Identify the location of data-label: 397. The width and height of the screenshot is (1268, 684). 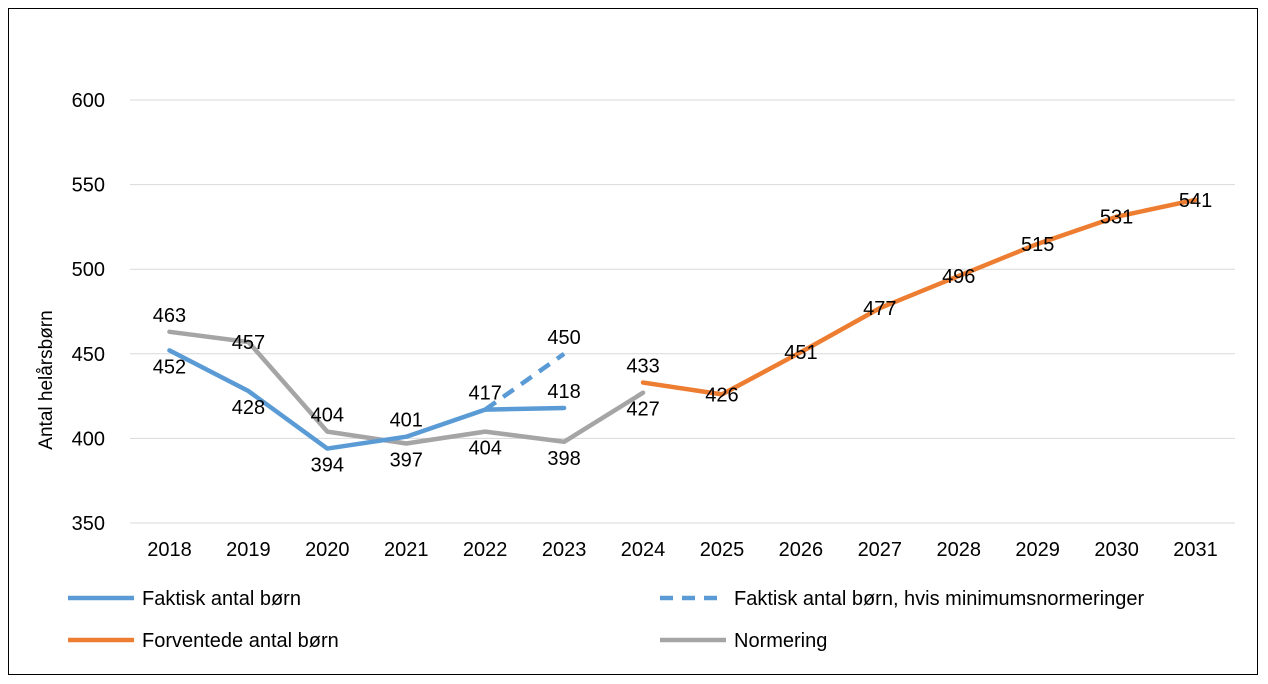
(406, 460).